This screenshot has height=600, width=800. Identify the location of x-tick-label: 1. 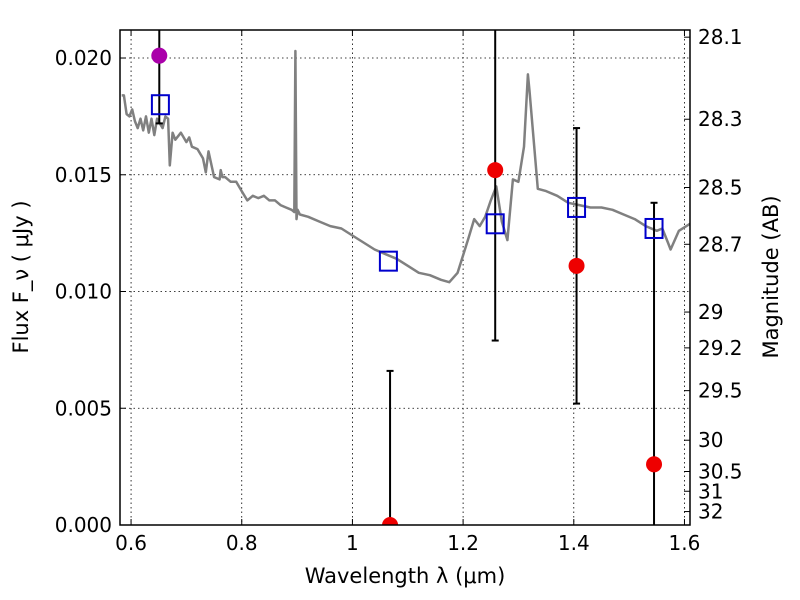
(352, 543).